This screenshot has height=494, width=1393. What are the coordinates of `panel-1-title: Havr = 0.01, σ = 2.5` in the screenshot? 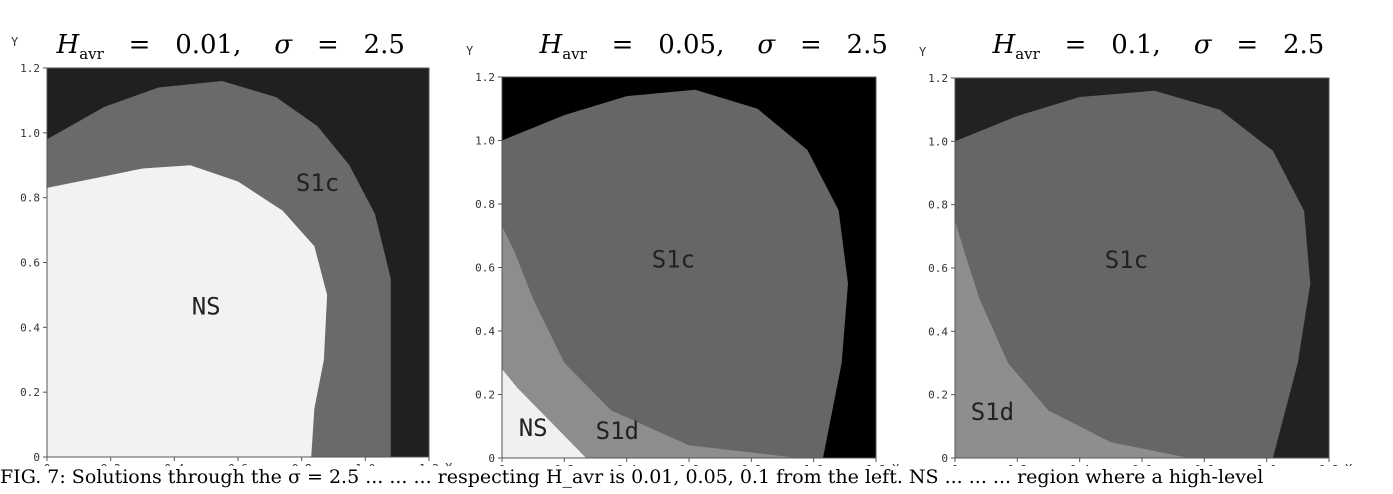 It's located at (230, 46).